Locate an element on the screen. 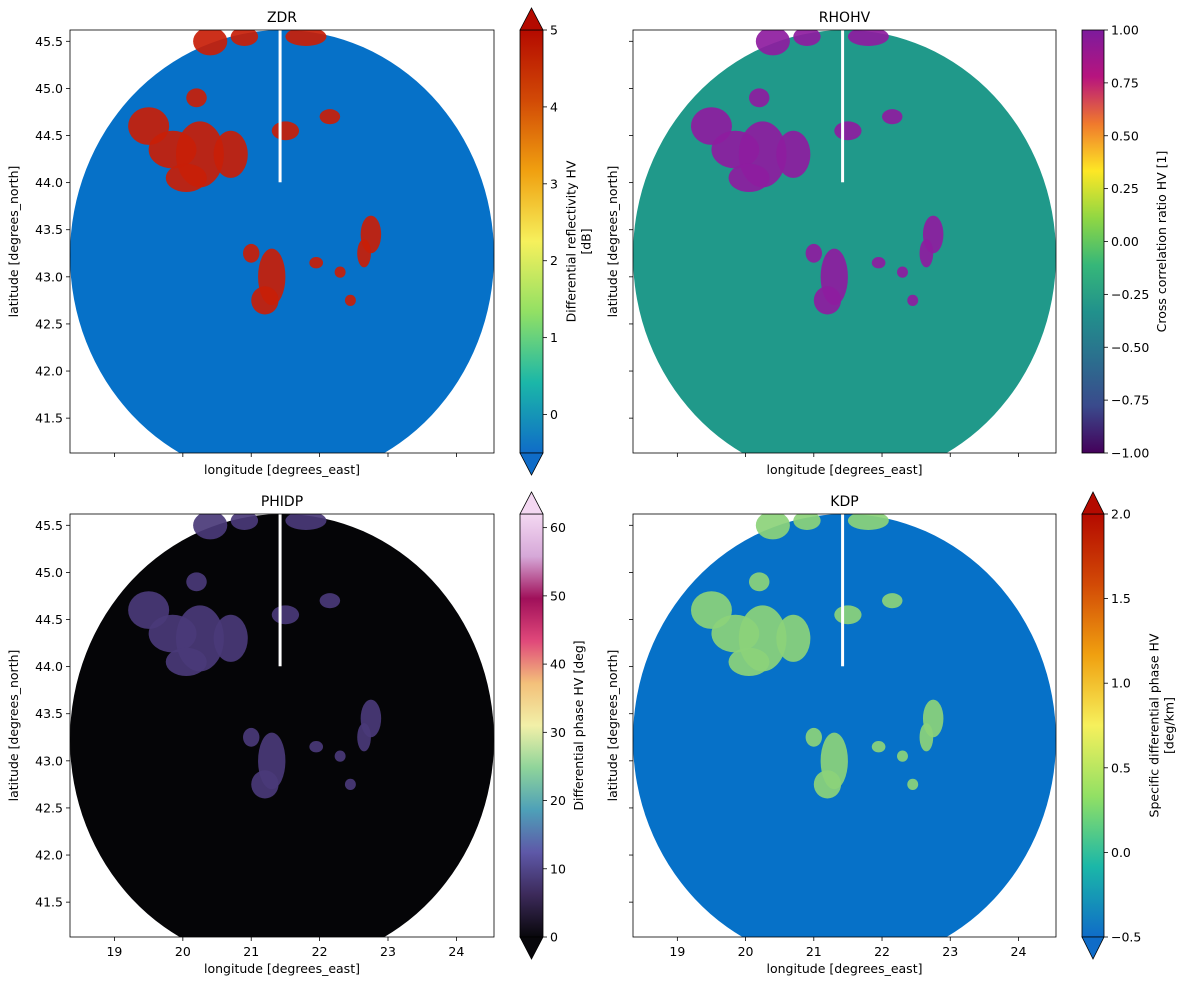  panel-title: KDP is located at coordinates (844, 502).